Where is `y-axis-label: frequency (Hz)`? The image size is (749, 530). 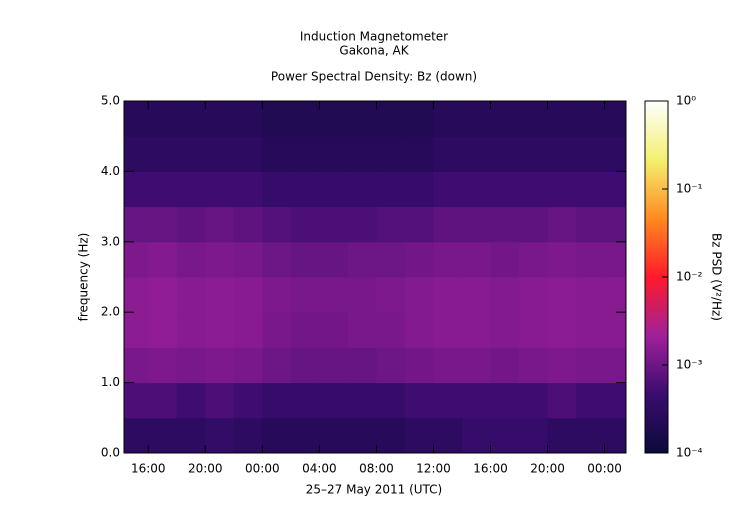 y-axis-label: frequency (Hz) is located at coordinates (84, 277).